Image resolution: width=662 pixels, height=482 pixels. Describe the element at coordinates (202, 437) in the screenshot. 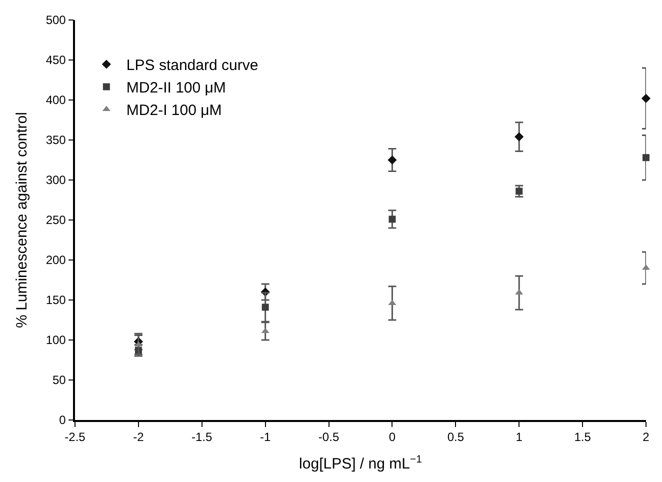

I see `x-tick-label: -1.5` at that location.